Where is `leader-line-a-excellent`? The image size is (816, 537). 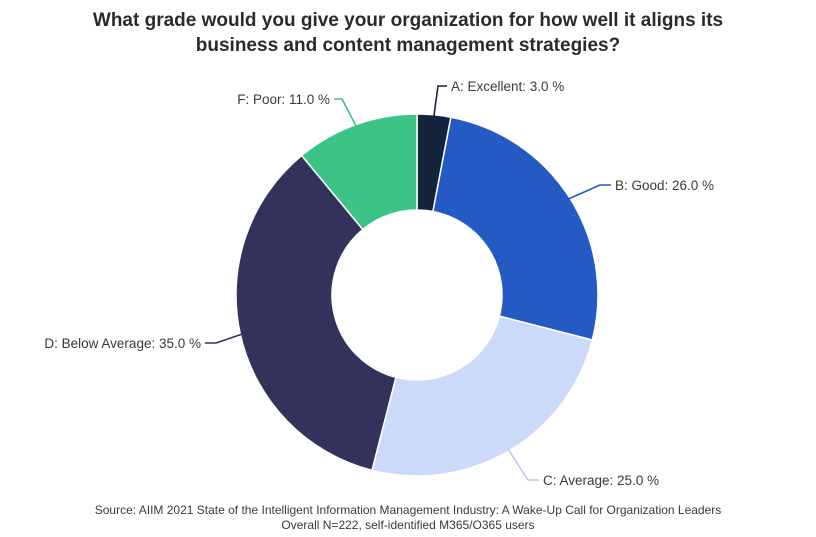
leader-line-a-excellent is located at coordinates (440, 101).